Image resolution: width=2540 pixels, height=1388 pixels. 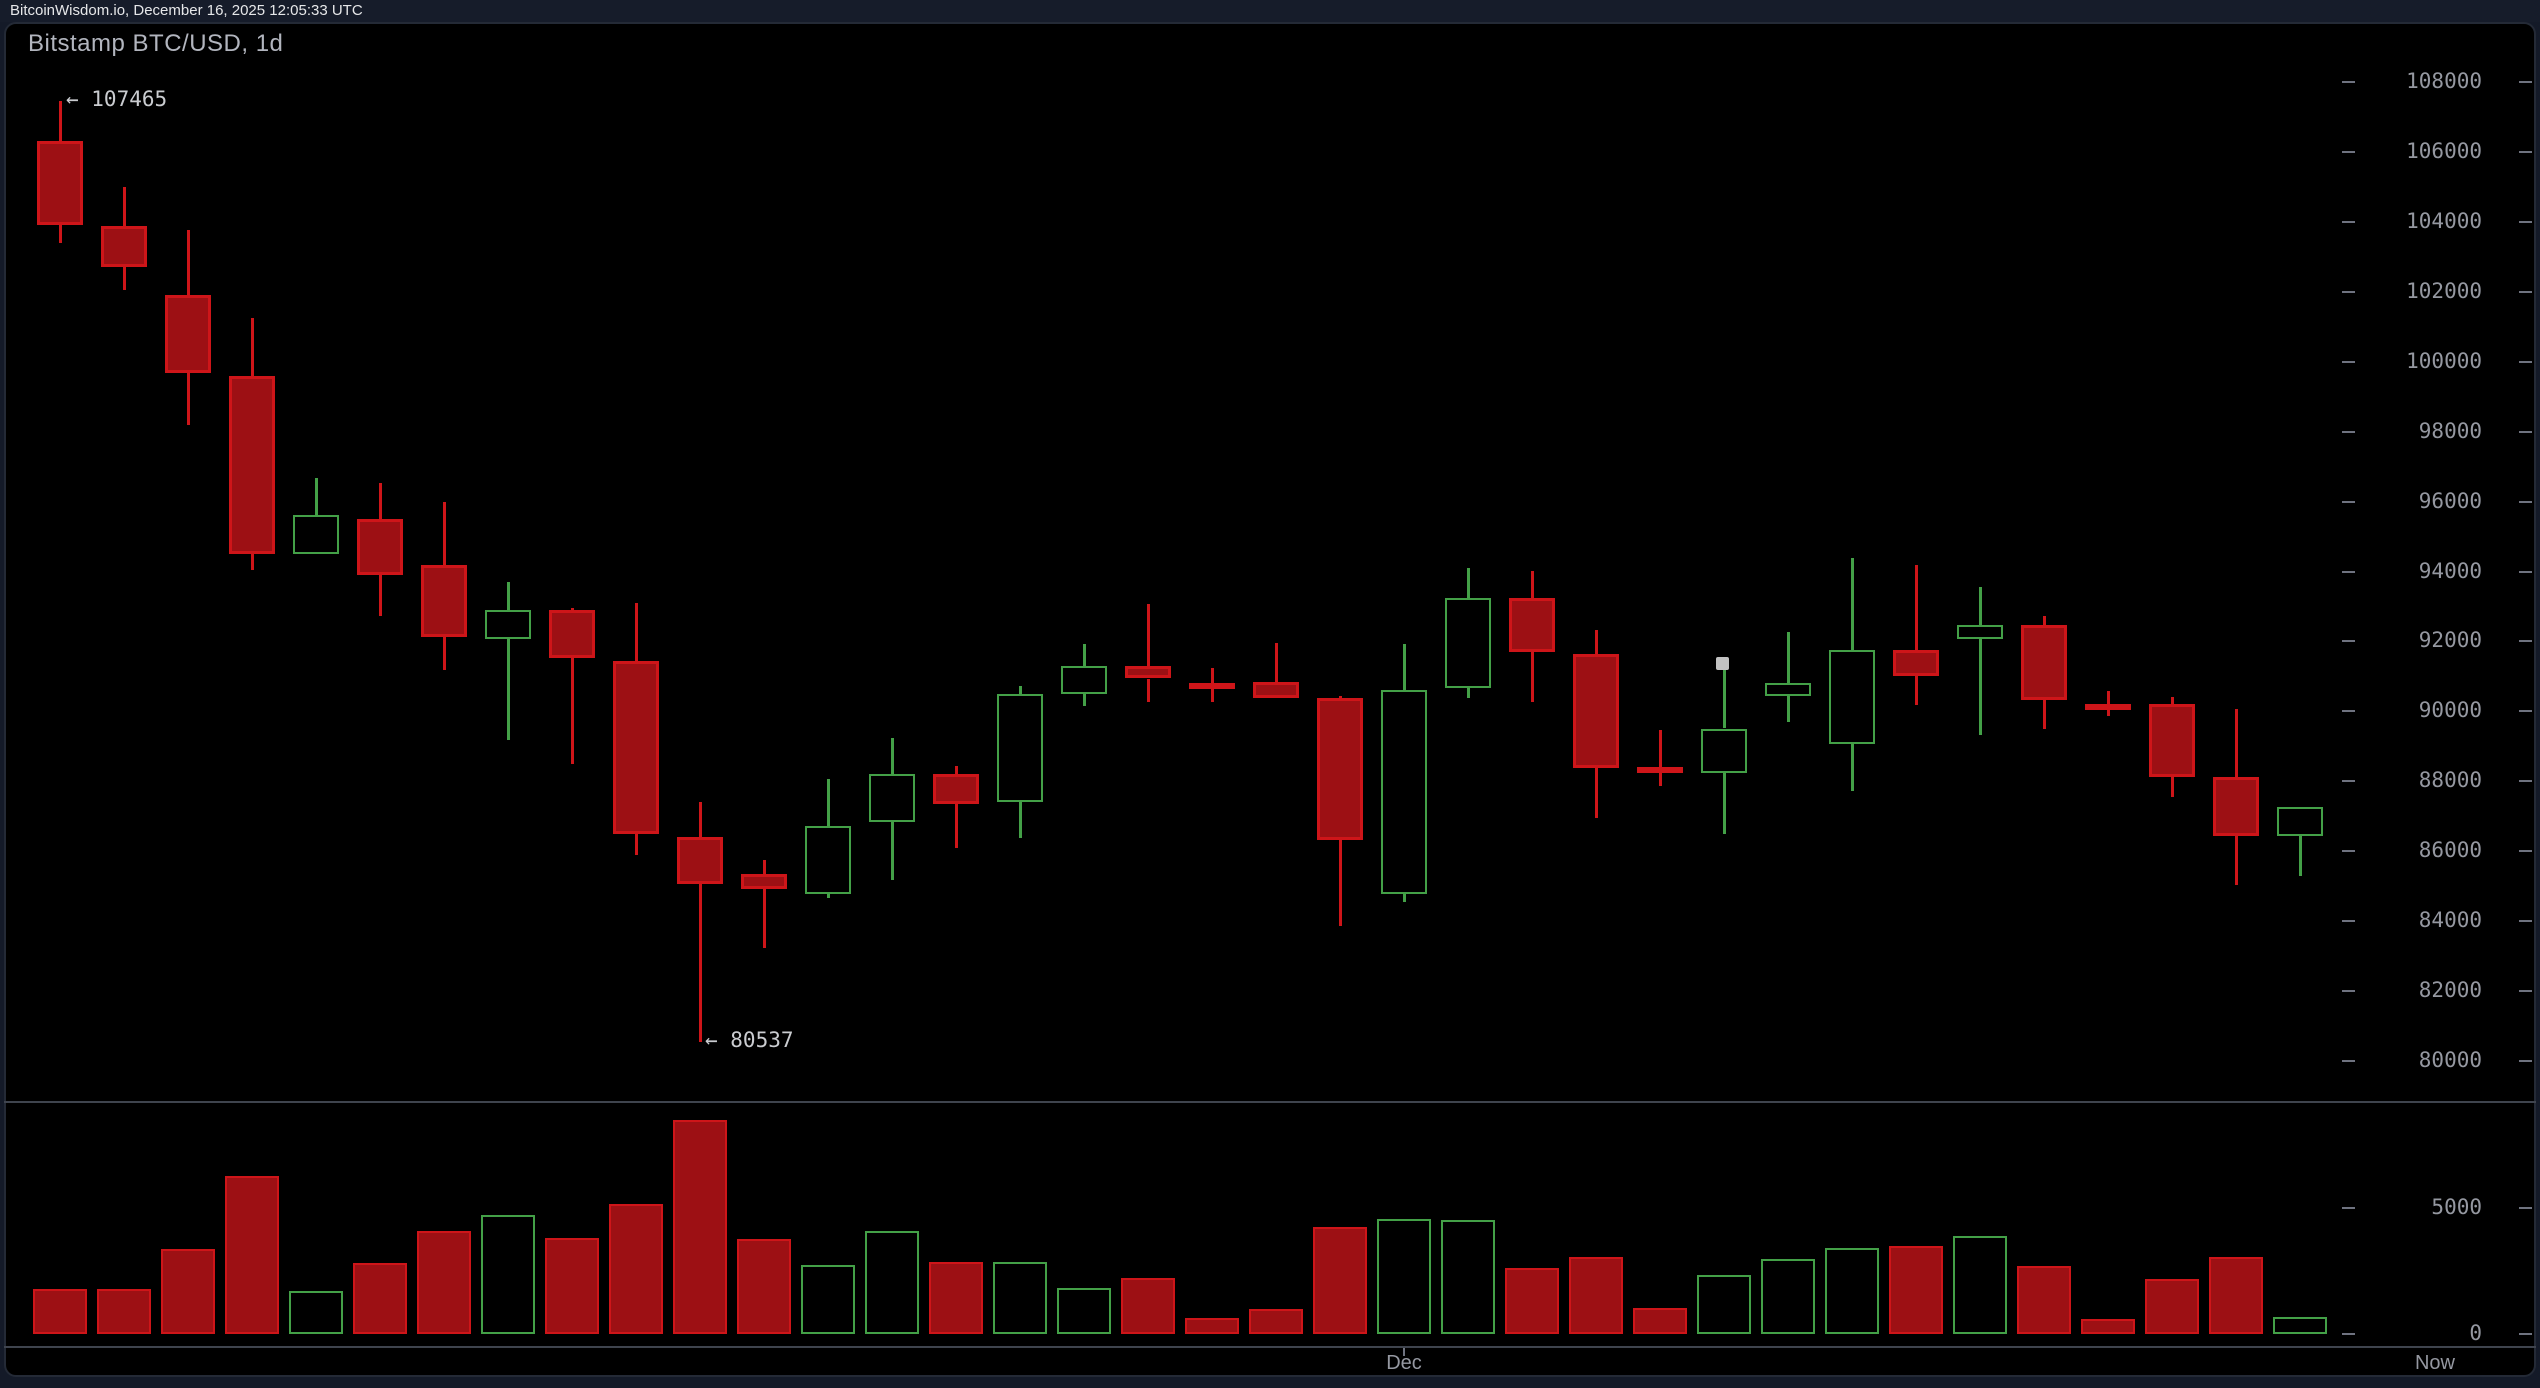 I want to click on pane-divider, so click(x=1270, y=1102).